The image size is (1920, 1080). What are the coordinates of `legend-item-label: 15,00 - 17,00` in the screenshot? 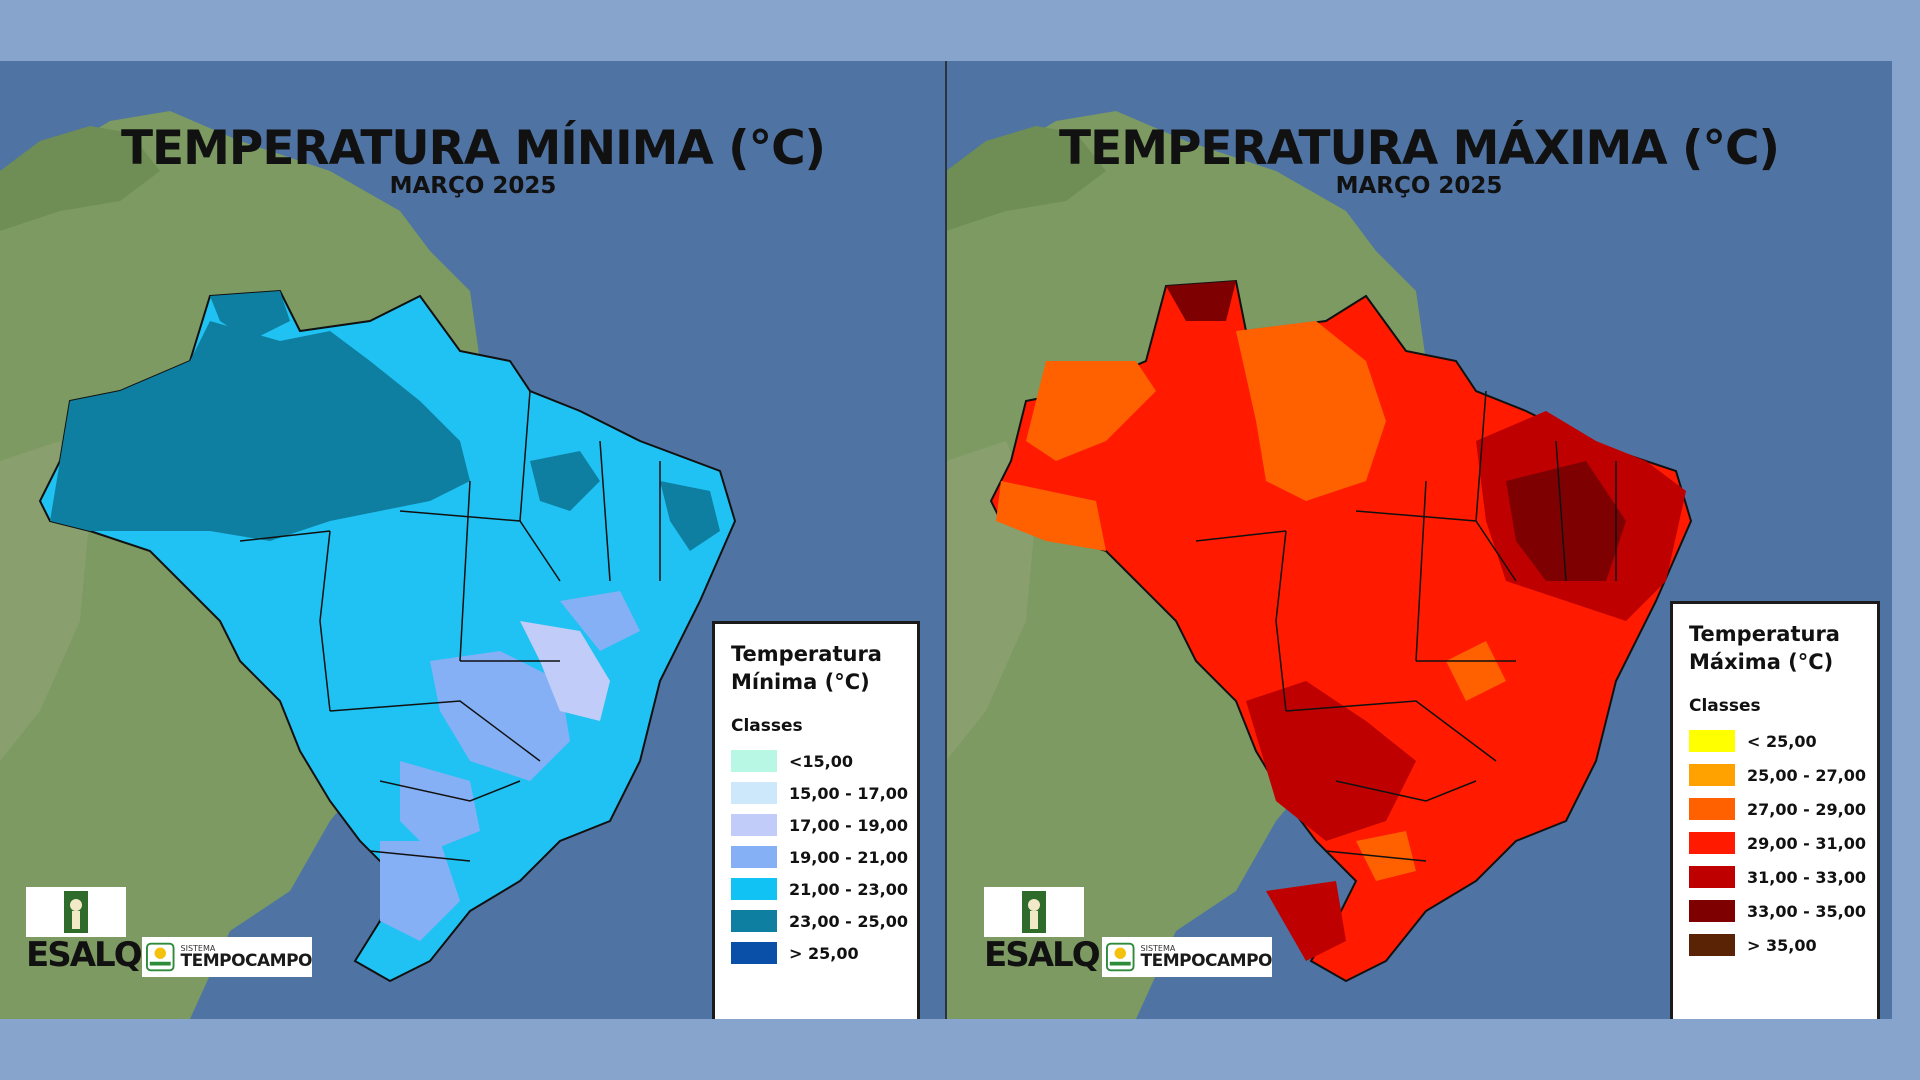 It's located at (848, 793).